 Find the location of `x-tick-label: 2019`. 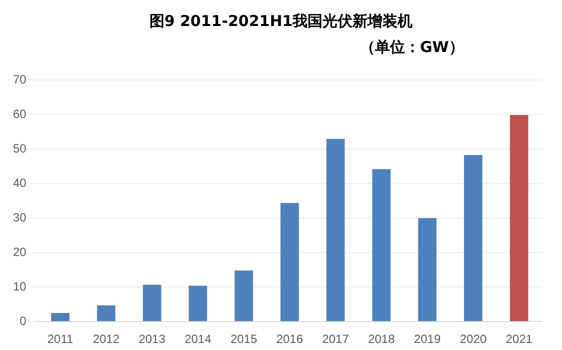

x-tick-label: 2019 is located at coordinates (427, 339).